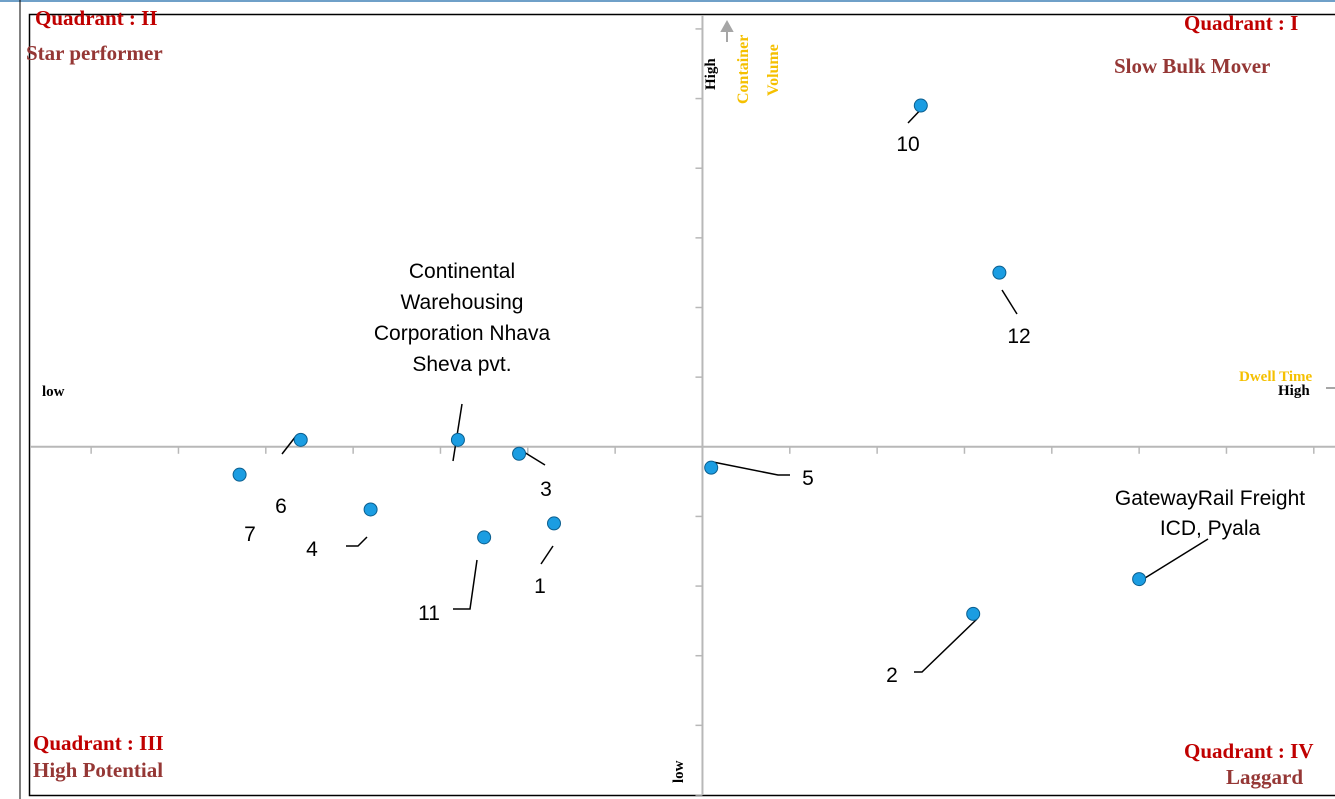  I want to click on data-point-label: 1, so click(540, 586).